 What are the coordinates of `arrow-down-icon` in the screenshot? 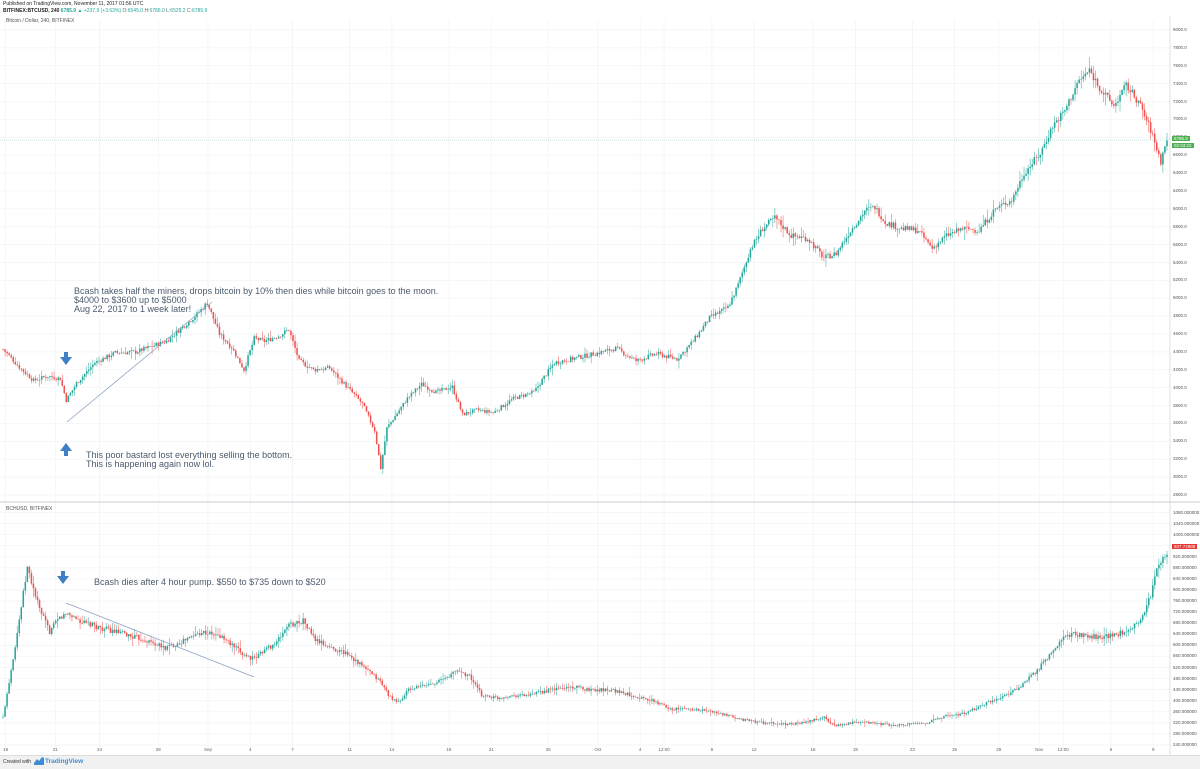 It's located at (63, 577).